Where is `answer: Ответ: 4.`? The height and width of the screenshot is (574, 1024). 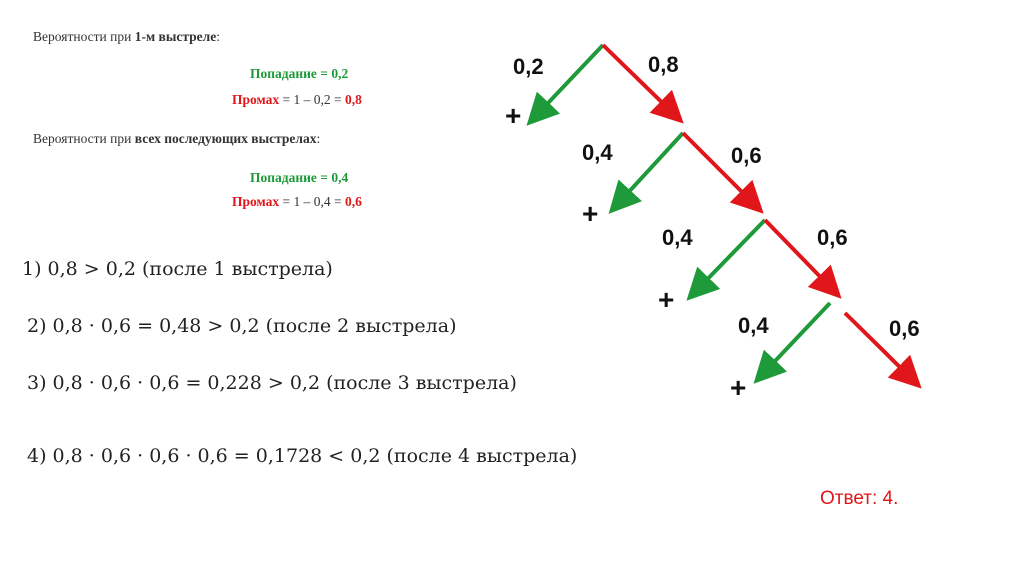
answer: Ответ: 4. is located at coordinates (859, 498).